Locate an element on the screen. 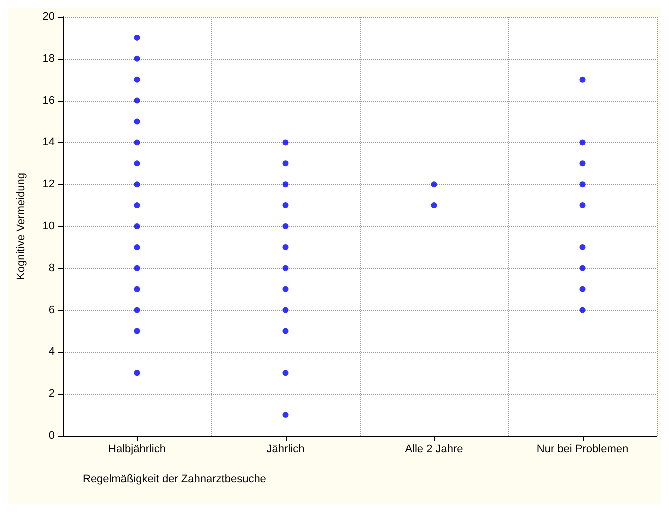  y-tick-label: 8 is located at coordinates (51, 268).